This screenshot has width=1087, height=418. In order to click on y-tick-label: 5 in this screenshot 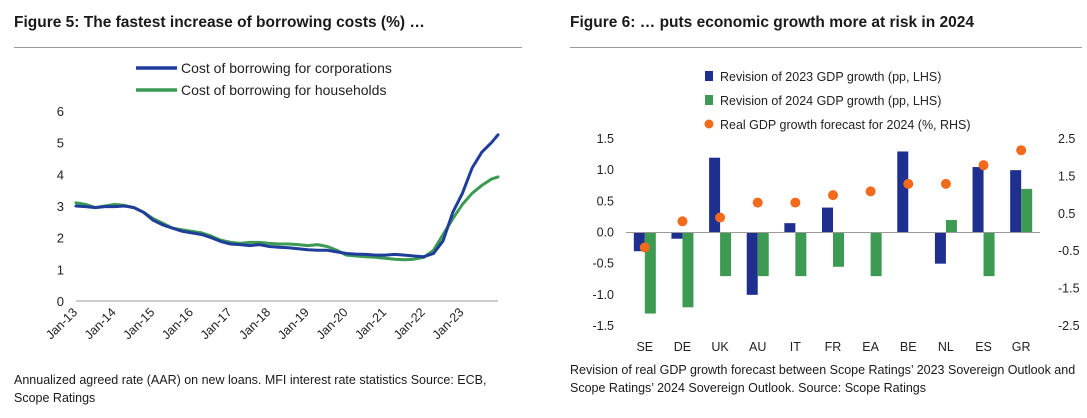, I will do `click(60, 143)`.